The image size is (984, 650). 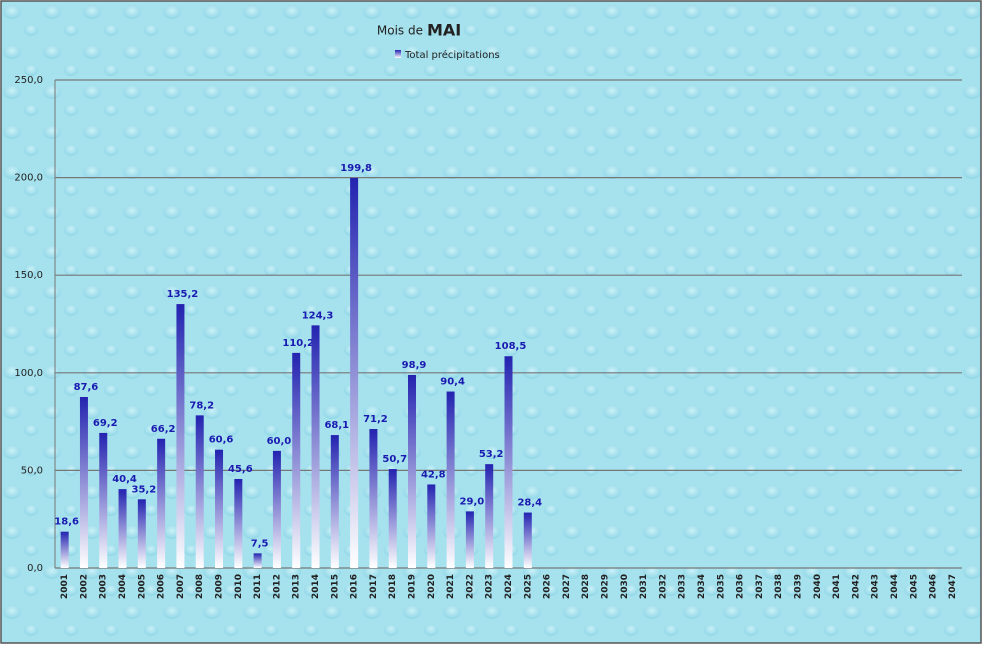 I want to click on value-label: 53,2, so click(x=491, y=454).